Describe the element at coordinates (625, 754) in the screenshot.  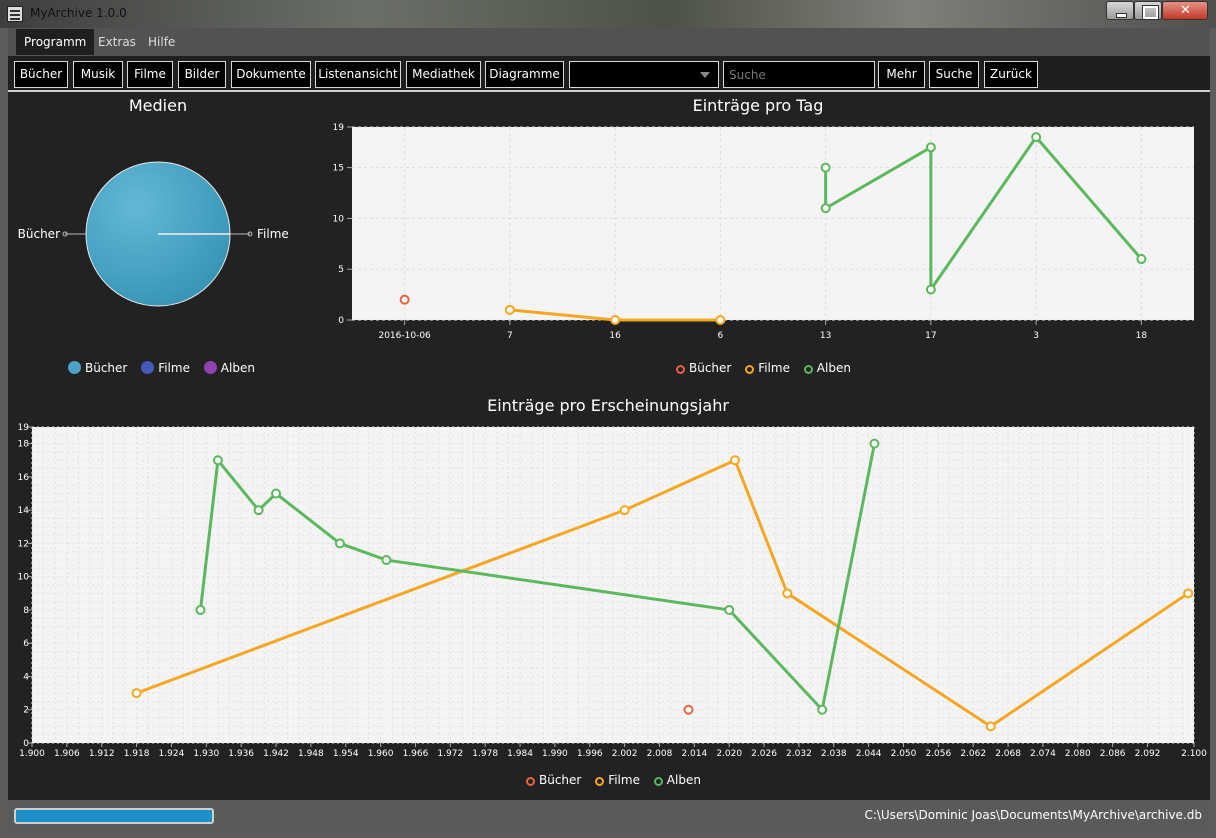
I see `x-tick-label: 2.002` at that location.